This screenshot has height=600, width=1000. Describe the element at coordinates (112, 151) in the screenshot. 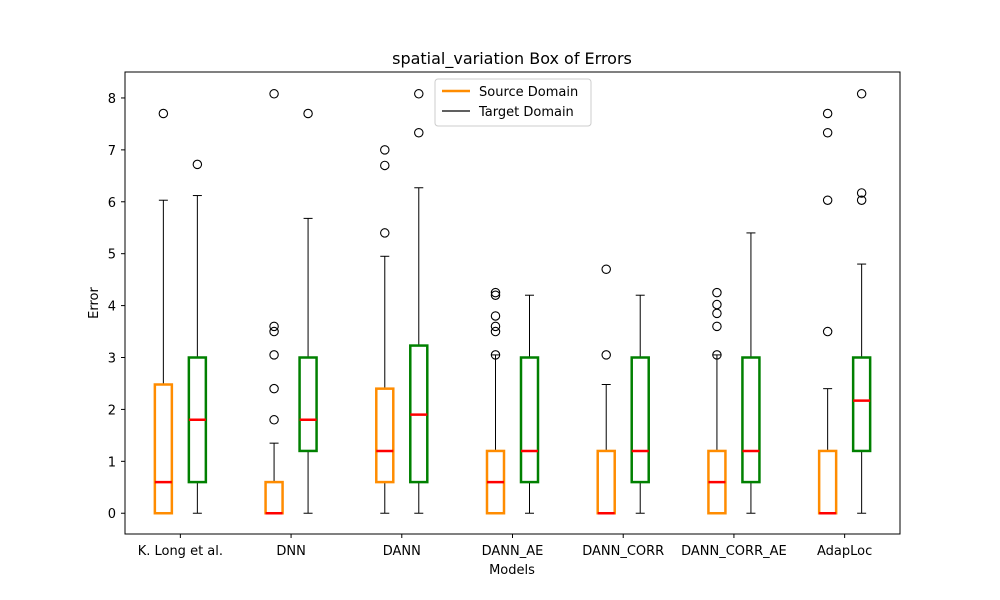

I see `y-tick-label: 7` at that location.